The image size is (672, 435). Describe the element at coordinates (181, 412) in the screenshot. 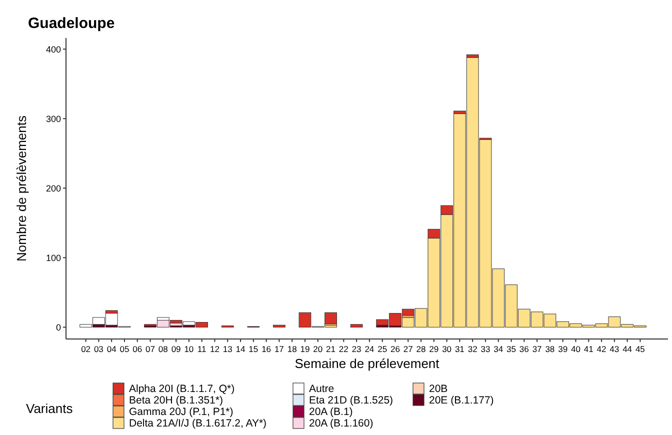

I see `legend-label: Gamma 20J (P.1, P1*)` at that location.